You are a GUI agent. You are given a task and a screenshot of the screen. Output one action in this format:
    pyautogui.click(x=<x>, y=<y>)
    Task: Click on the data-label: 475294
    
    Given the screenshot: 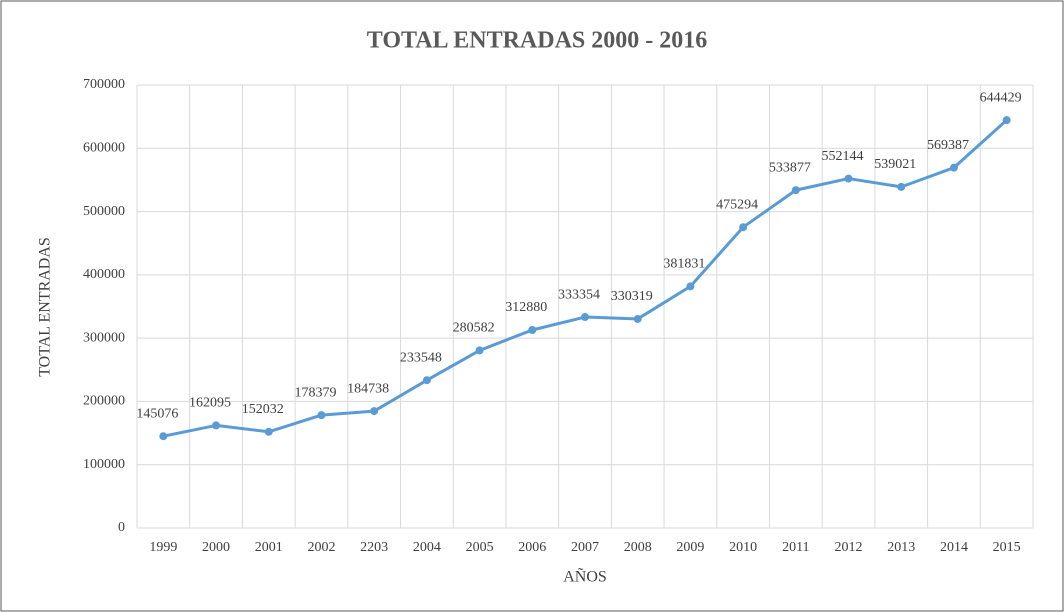 What is the action you would take?
    pyautogui.click(x=737, y=204)
    